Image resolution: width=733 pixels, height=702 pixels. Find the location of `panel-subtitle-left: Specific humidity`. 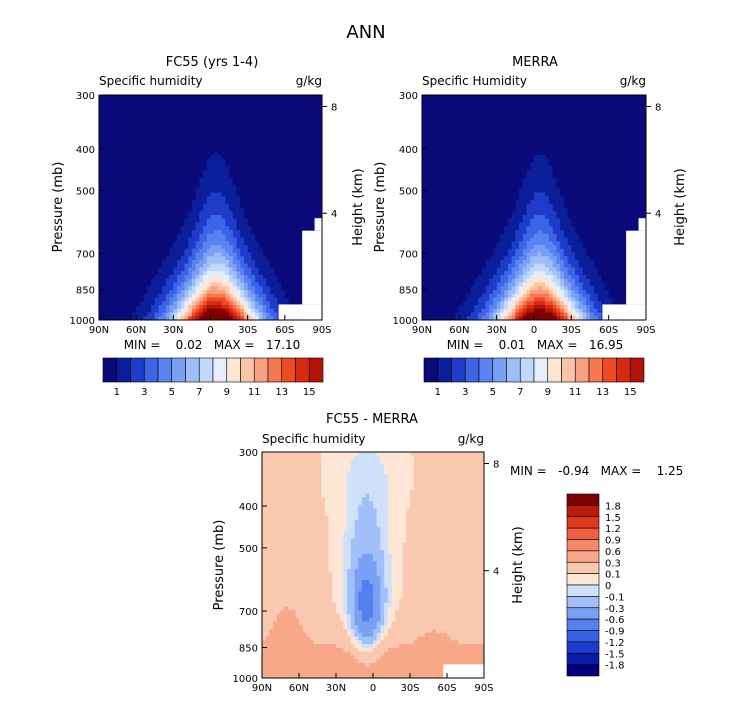

panel-subtitle-left: Specific humidity is located at coordinates (151, 81).